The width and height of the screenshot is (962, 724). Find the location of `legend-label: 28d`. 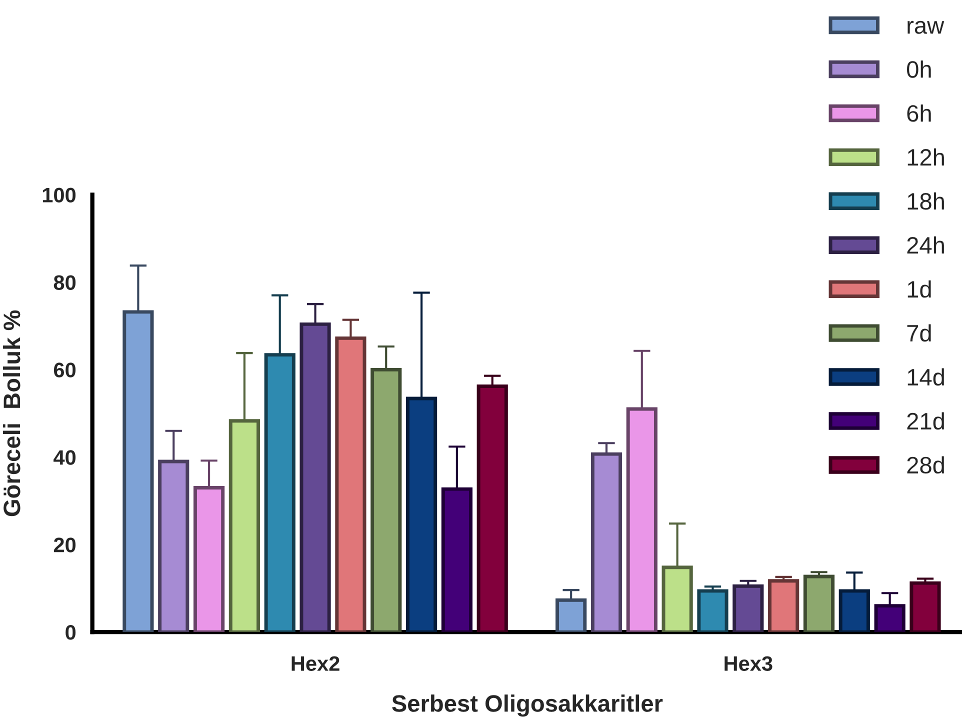

legend-label: 28d is located at coordinates (925, 465).